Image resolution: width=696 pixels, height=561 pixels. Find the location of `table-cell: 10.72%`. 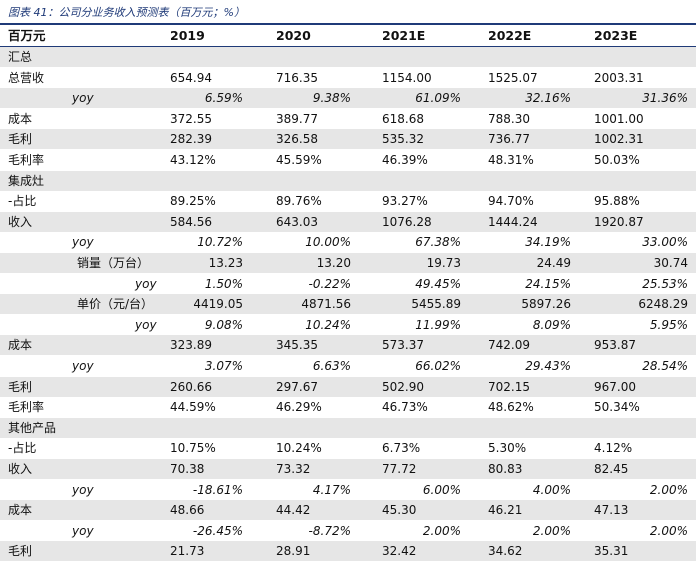

table-cell: 10.72% is located at coordinates (220, 242).